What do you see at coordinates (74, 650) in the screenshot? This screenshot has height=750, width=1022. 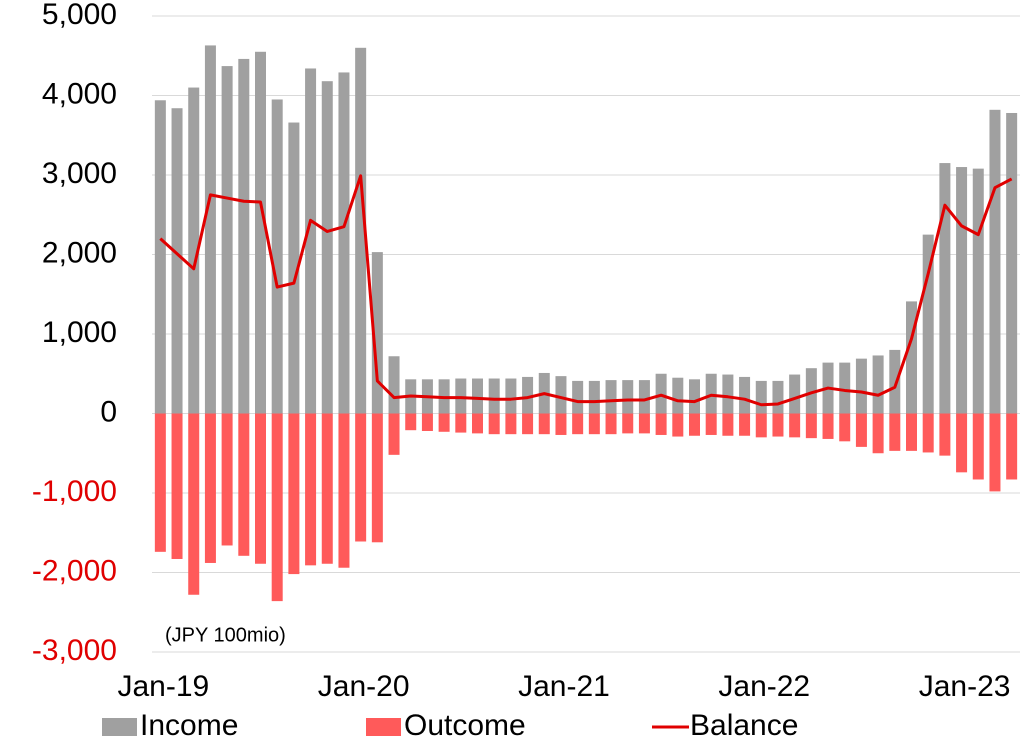 I see `y-tick-label: -3,000` at bounding box center [74, 650].